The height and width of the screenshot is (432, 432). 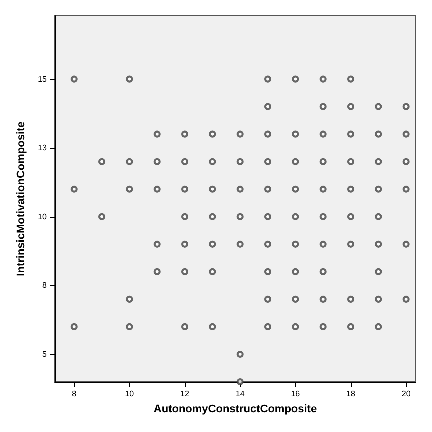 What do you see at coordinates (43, 148) in the screenshot?
I see `y-tick-label: 13` at bounding box center [43, 148].